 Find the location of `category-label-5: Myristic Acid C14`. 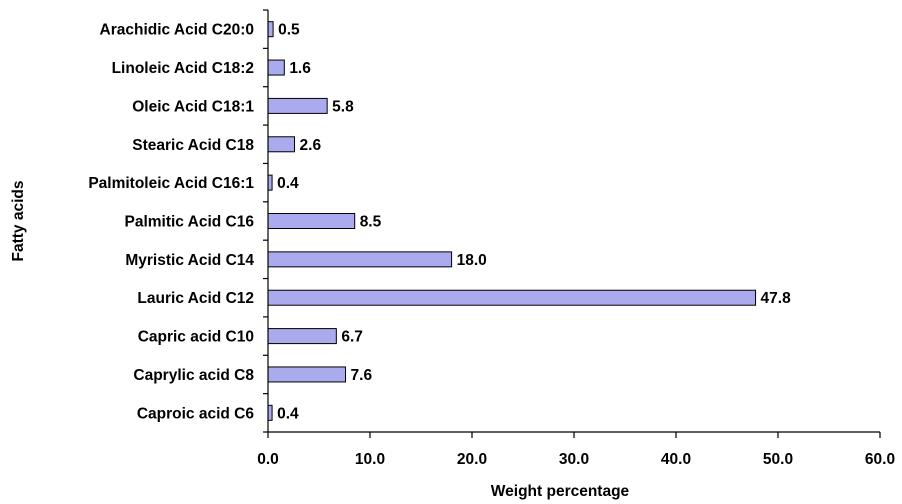

category-label-5: Myristic Acid C14 is located at coordinates (189, 260).